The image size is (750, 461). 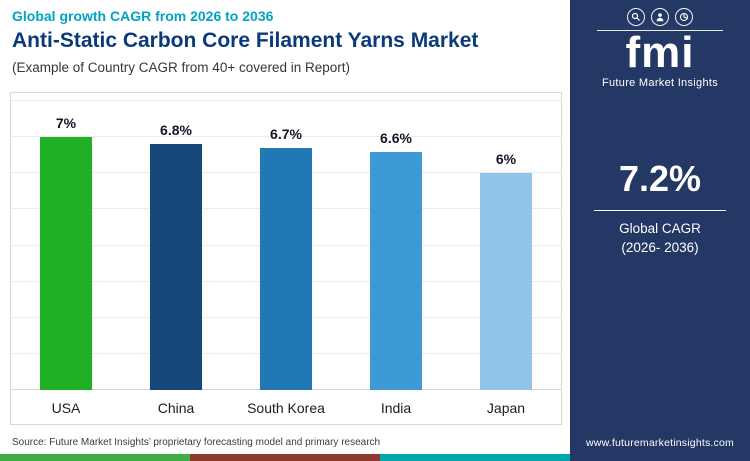 What do you see at coordinates (660, 247) in the screenshot?
I see `cagr-label-line2: (2026- 2036)` at bounding box center [660, 247].